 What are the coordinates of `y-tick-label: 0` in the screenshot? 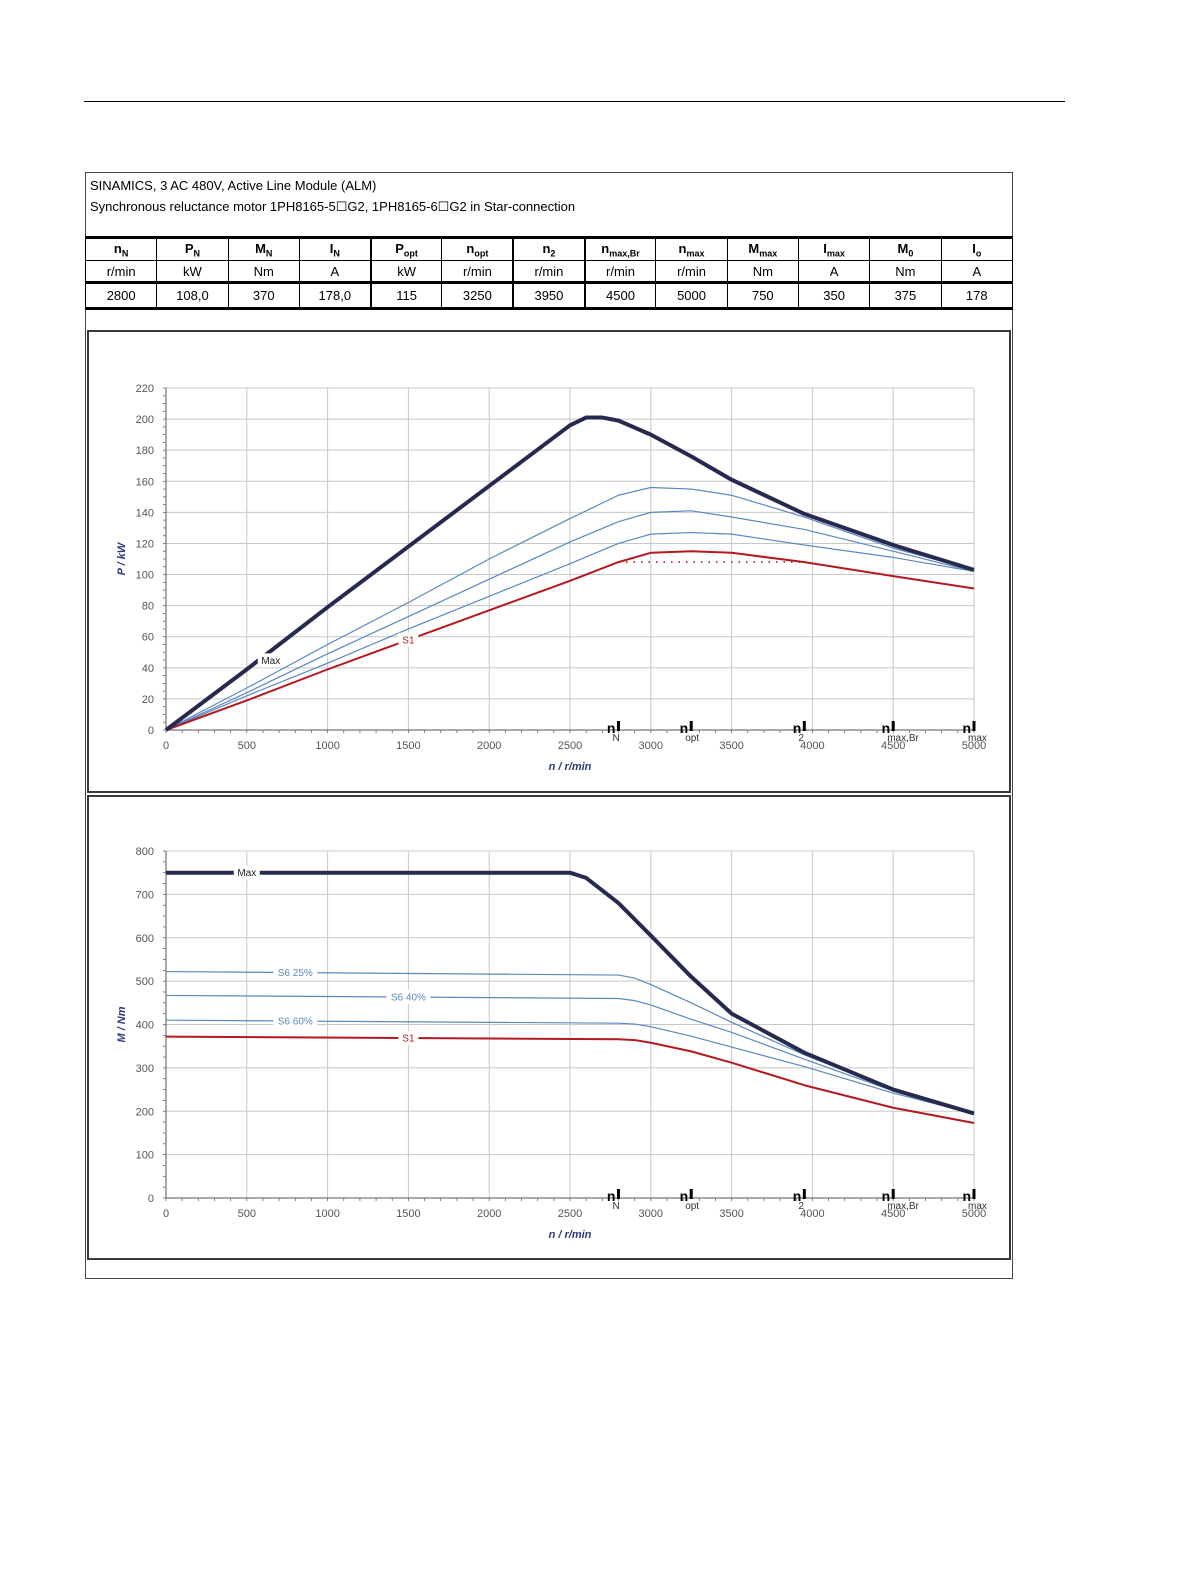 It's located at (151, 731).